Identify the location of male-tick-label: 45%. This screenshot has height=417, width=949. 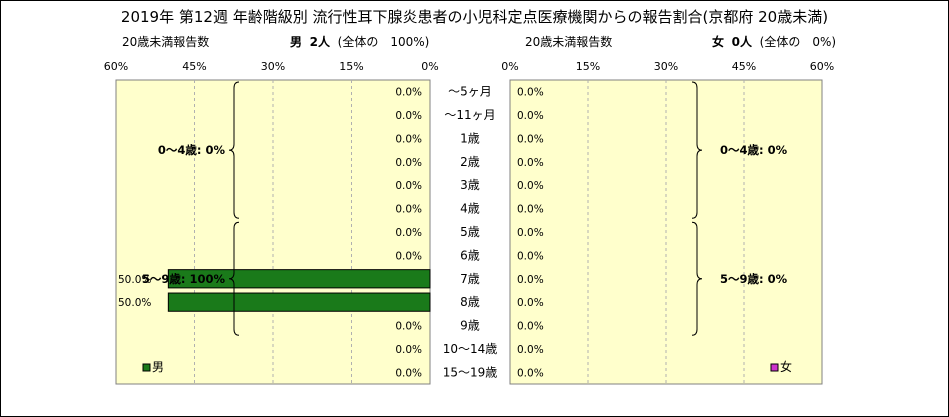
(194, 66).